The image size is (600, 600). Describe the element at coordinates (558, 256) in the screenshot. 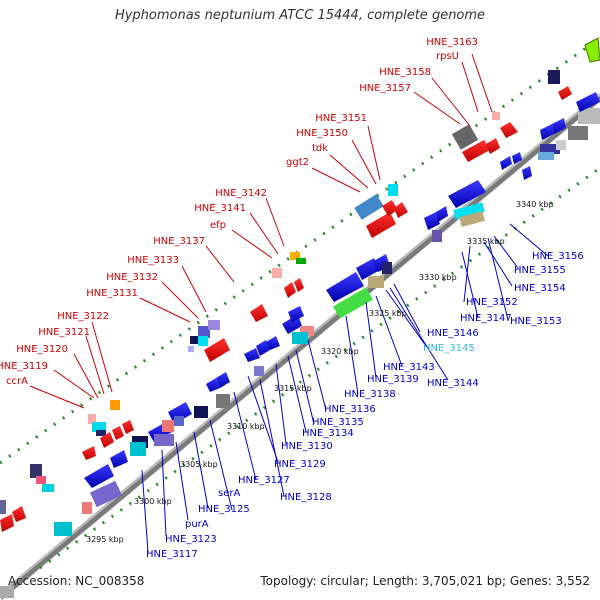

I see `gene-label: HNE_3156` at that location.